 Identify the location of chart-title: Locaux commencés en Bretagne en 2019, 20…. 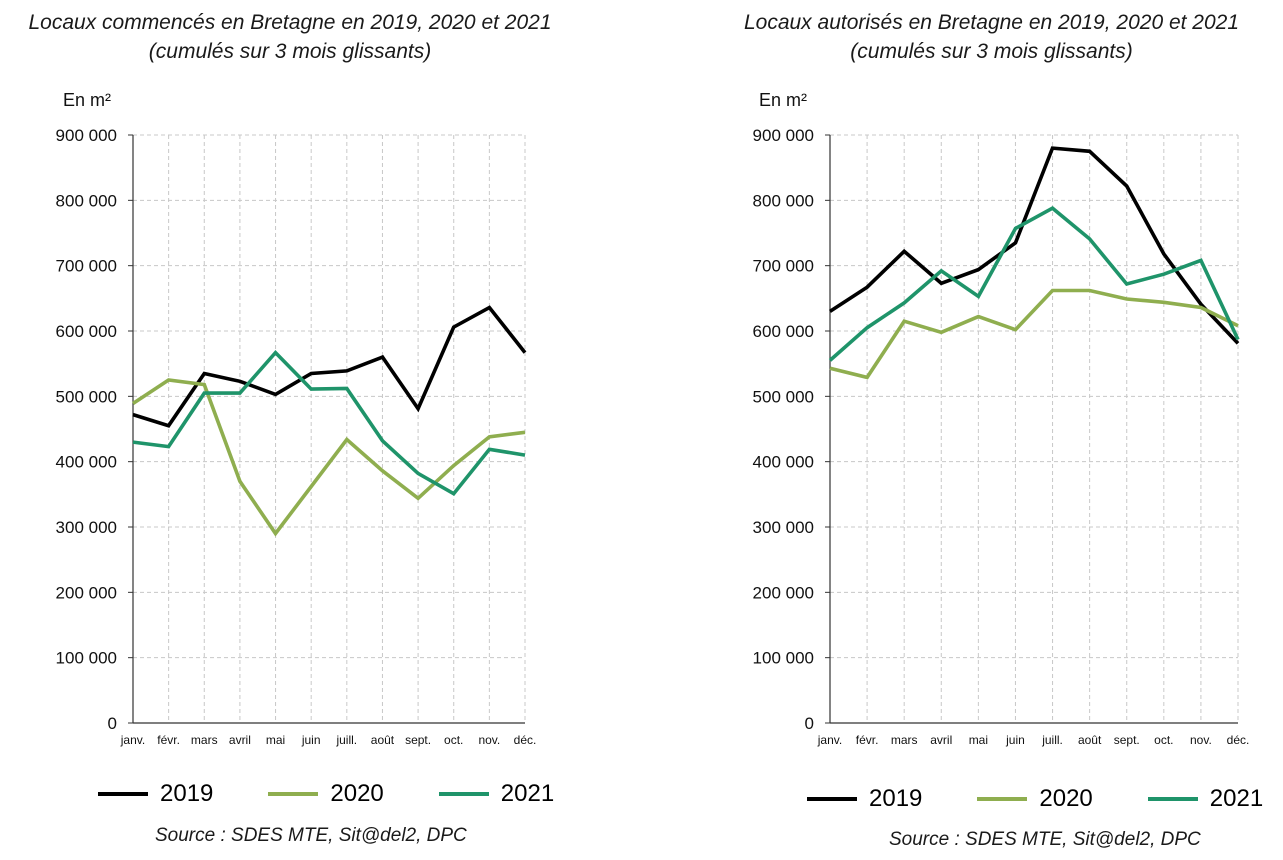
(290, 37).